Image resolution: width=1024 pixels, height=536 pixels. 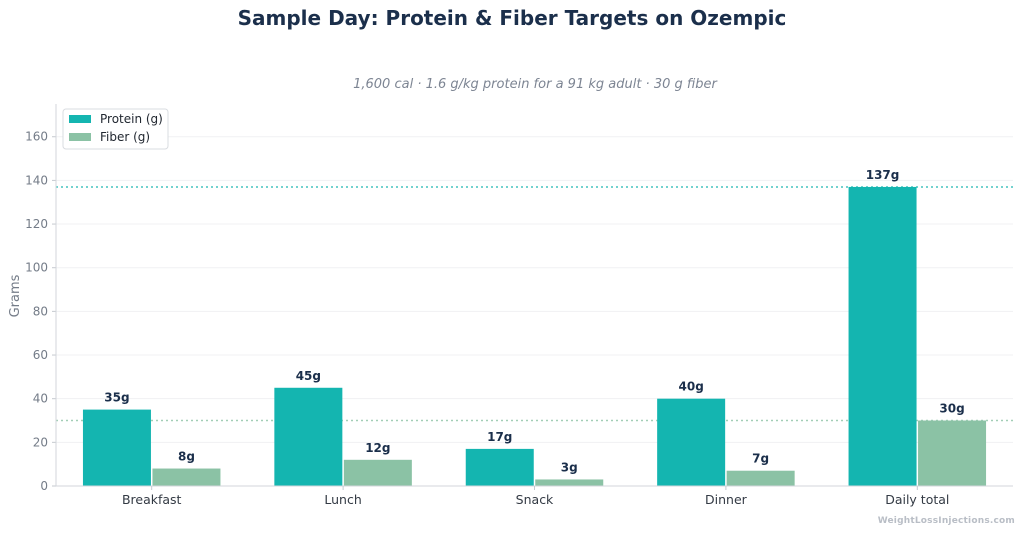 What do you see at coordinates (15, 295) in the screenshot?
I see `y-axis-title: Grams` at bounding box center [15, 295].